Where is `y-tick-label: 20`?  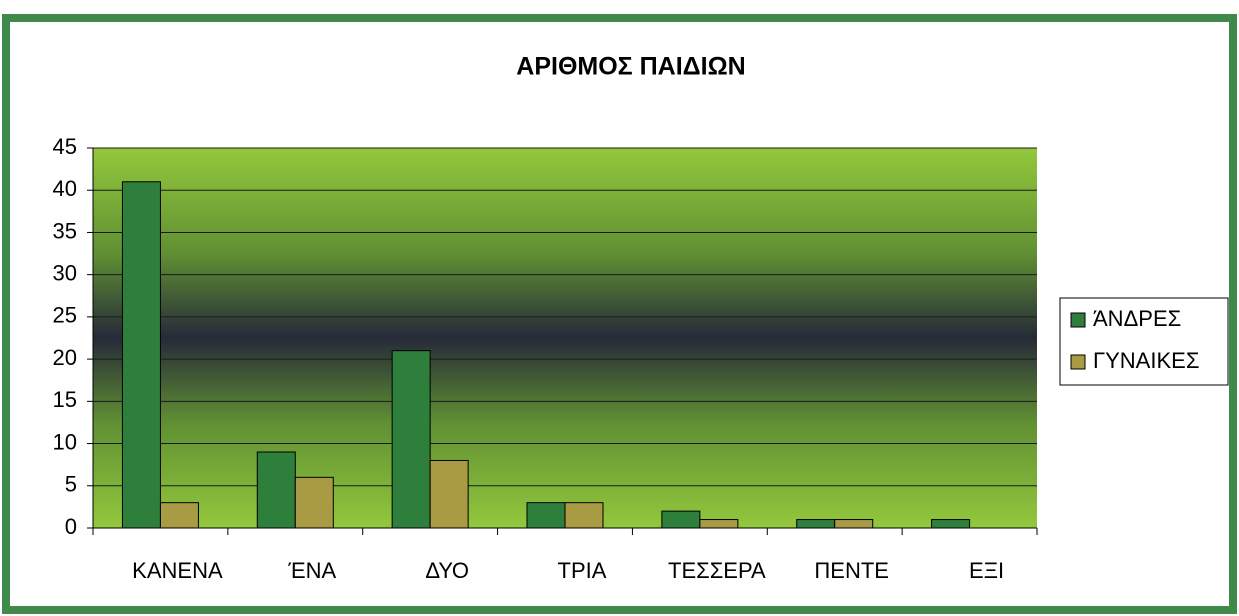 y-tick-label: 20 is located at coordinates (65, 357).